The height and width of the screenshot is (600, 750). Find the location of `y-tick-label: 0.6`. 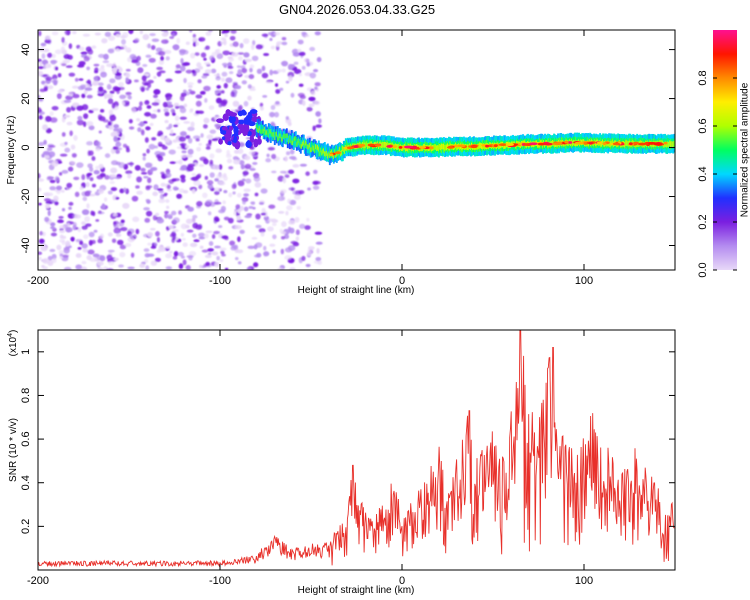

y-tick-label: 0.6 is located at coordinates (26, 438).